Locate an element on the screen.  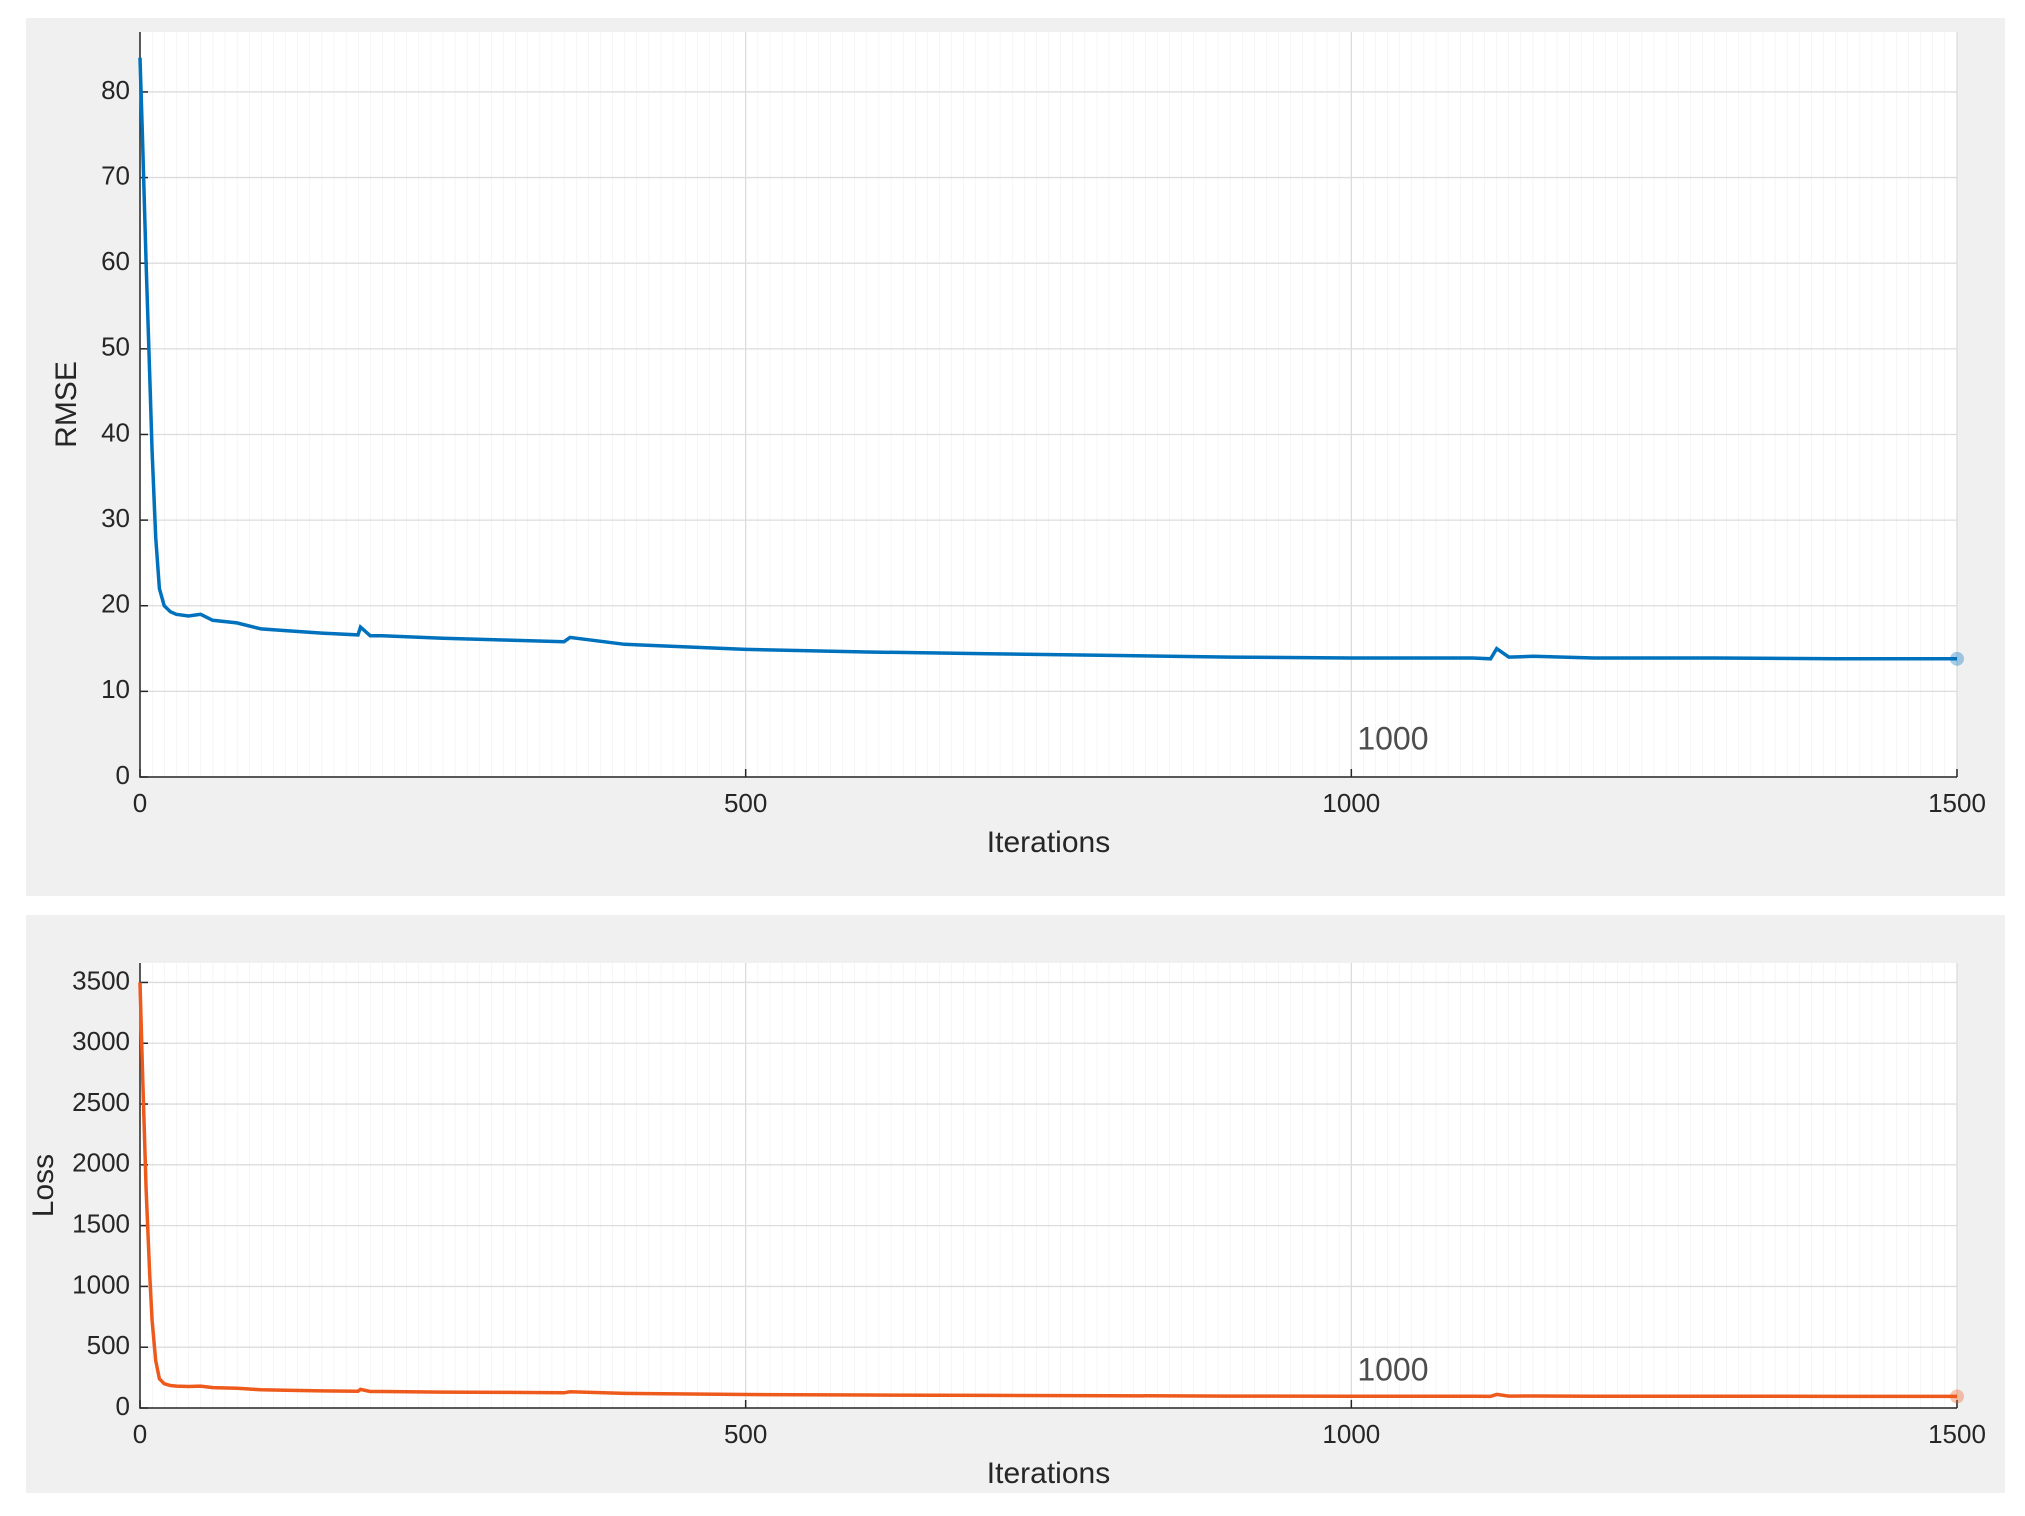
y-tick-label: 1500 is located at coordinates (101, 1223).